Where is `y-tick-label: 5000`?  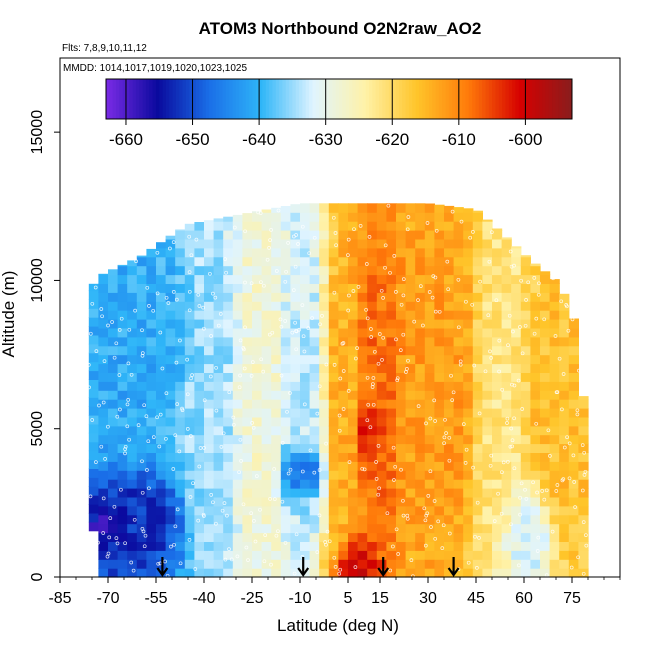 y-tick-label: 5000 is located at coordinates (37, 429).